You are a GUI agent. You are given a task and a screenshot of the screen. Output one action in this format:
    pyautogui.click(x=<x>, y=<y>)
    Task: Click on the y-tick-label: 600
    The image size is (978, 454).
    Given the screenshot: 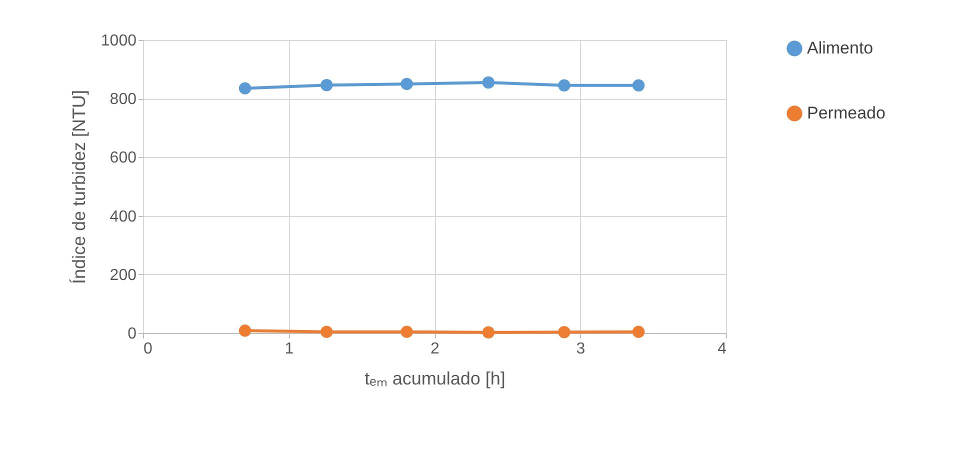 What is the action you would take?
    pyautogui.click(x=123, y=158)
    